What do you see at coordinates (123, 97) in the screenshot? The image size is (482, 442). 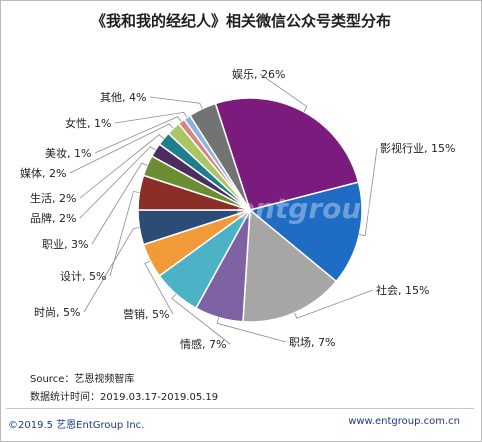 I see `slice-label-其他: 其他, 4%` at bounding box center [123, 97].